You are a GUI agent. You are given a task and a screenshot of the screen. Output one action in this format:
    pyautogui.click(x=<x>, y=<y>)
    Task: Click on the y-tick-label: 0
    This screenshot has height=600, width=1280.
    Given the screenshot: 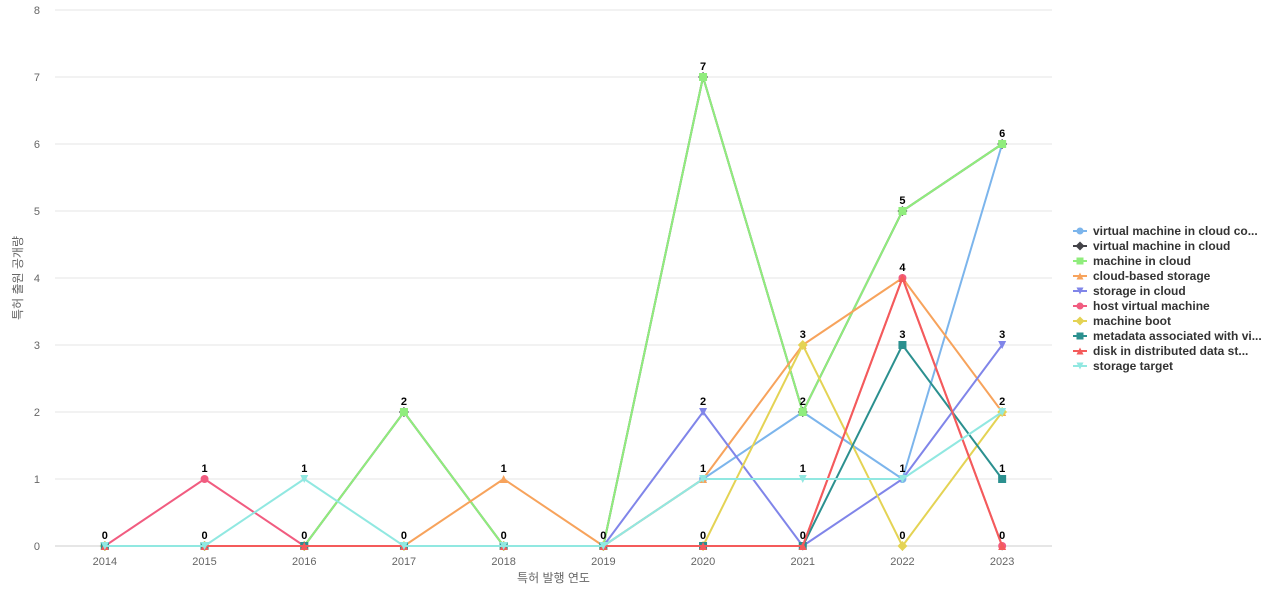 What is the action you would take?
    pyautogui.click(x=37, y=547)
    